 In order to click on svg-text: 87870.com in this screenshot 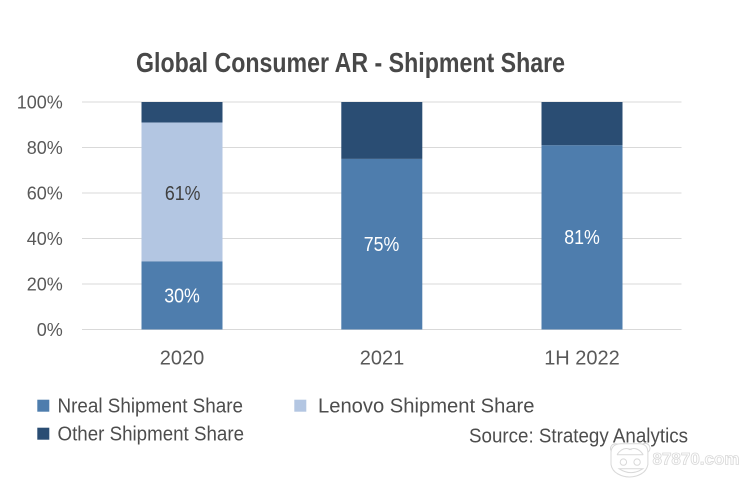, I will do `click(696, 459)`.